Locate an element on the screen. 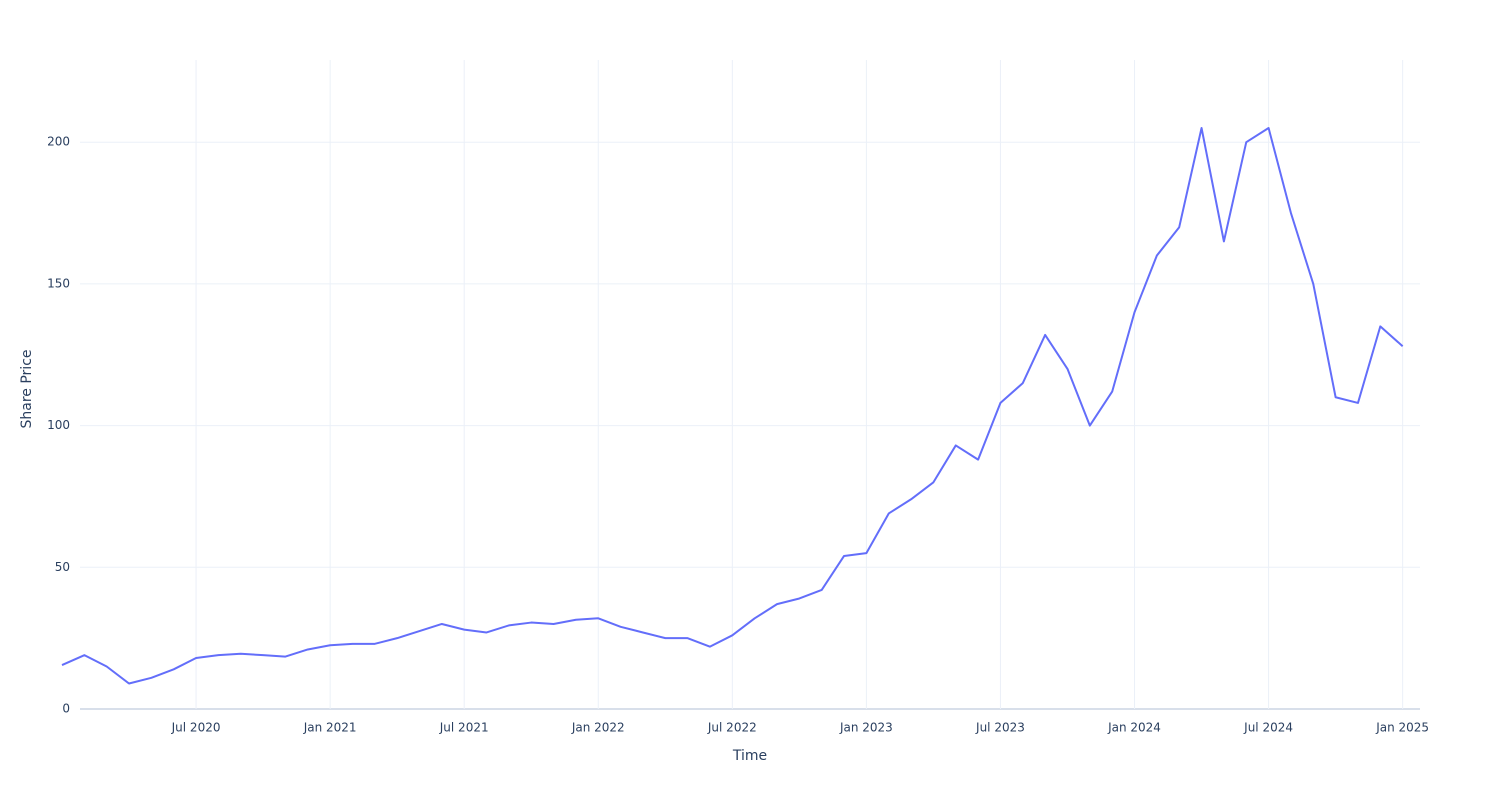 The image size is (1500, 800). x-tick-label: Jan 2024 is located at coordinates (1134, 728).